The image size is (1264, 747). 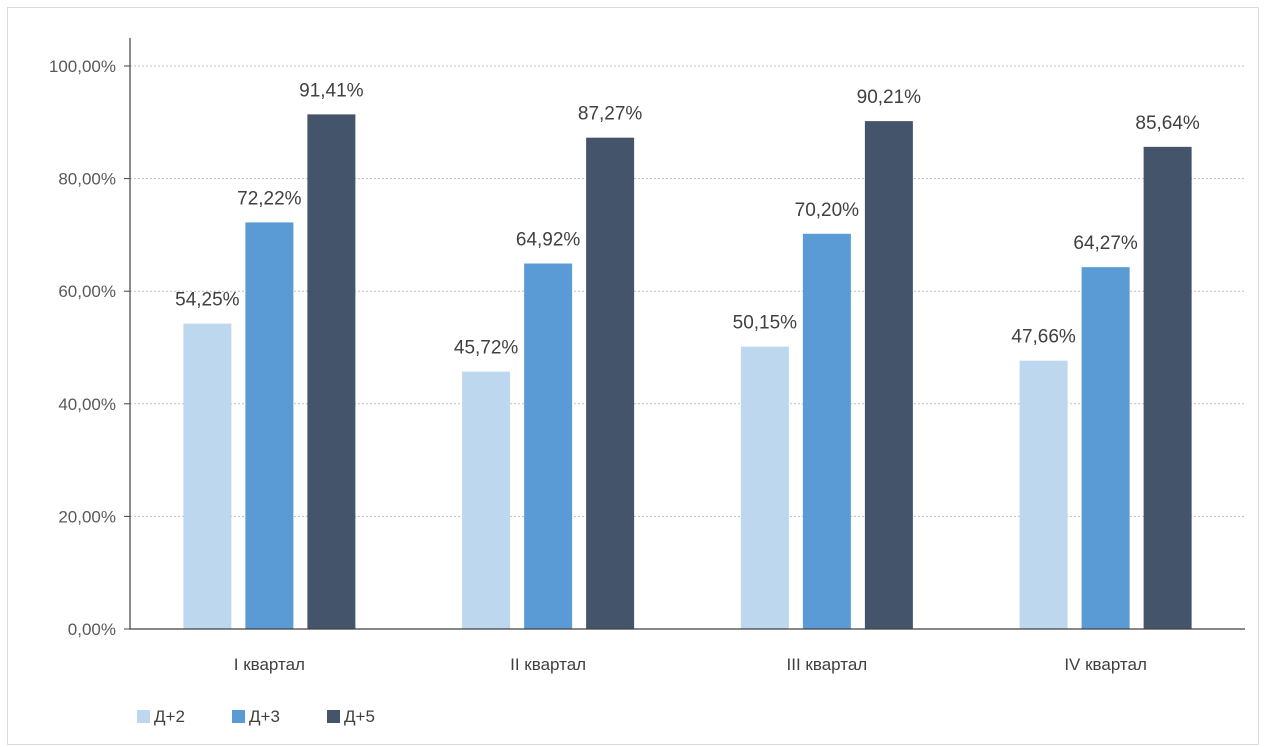 What do you see at coordinates (82, 66) in the screenshot?
I see `y-tick-label: 100,00%` at bounding box center [82, 66].